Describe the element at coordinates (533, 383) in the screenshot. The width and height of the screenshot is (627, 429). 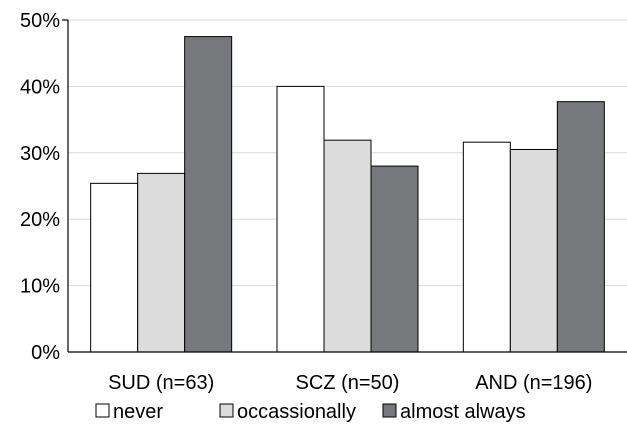
I see `x-tick-label: AND (n=196)` at that location.